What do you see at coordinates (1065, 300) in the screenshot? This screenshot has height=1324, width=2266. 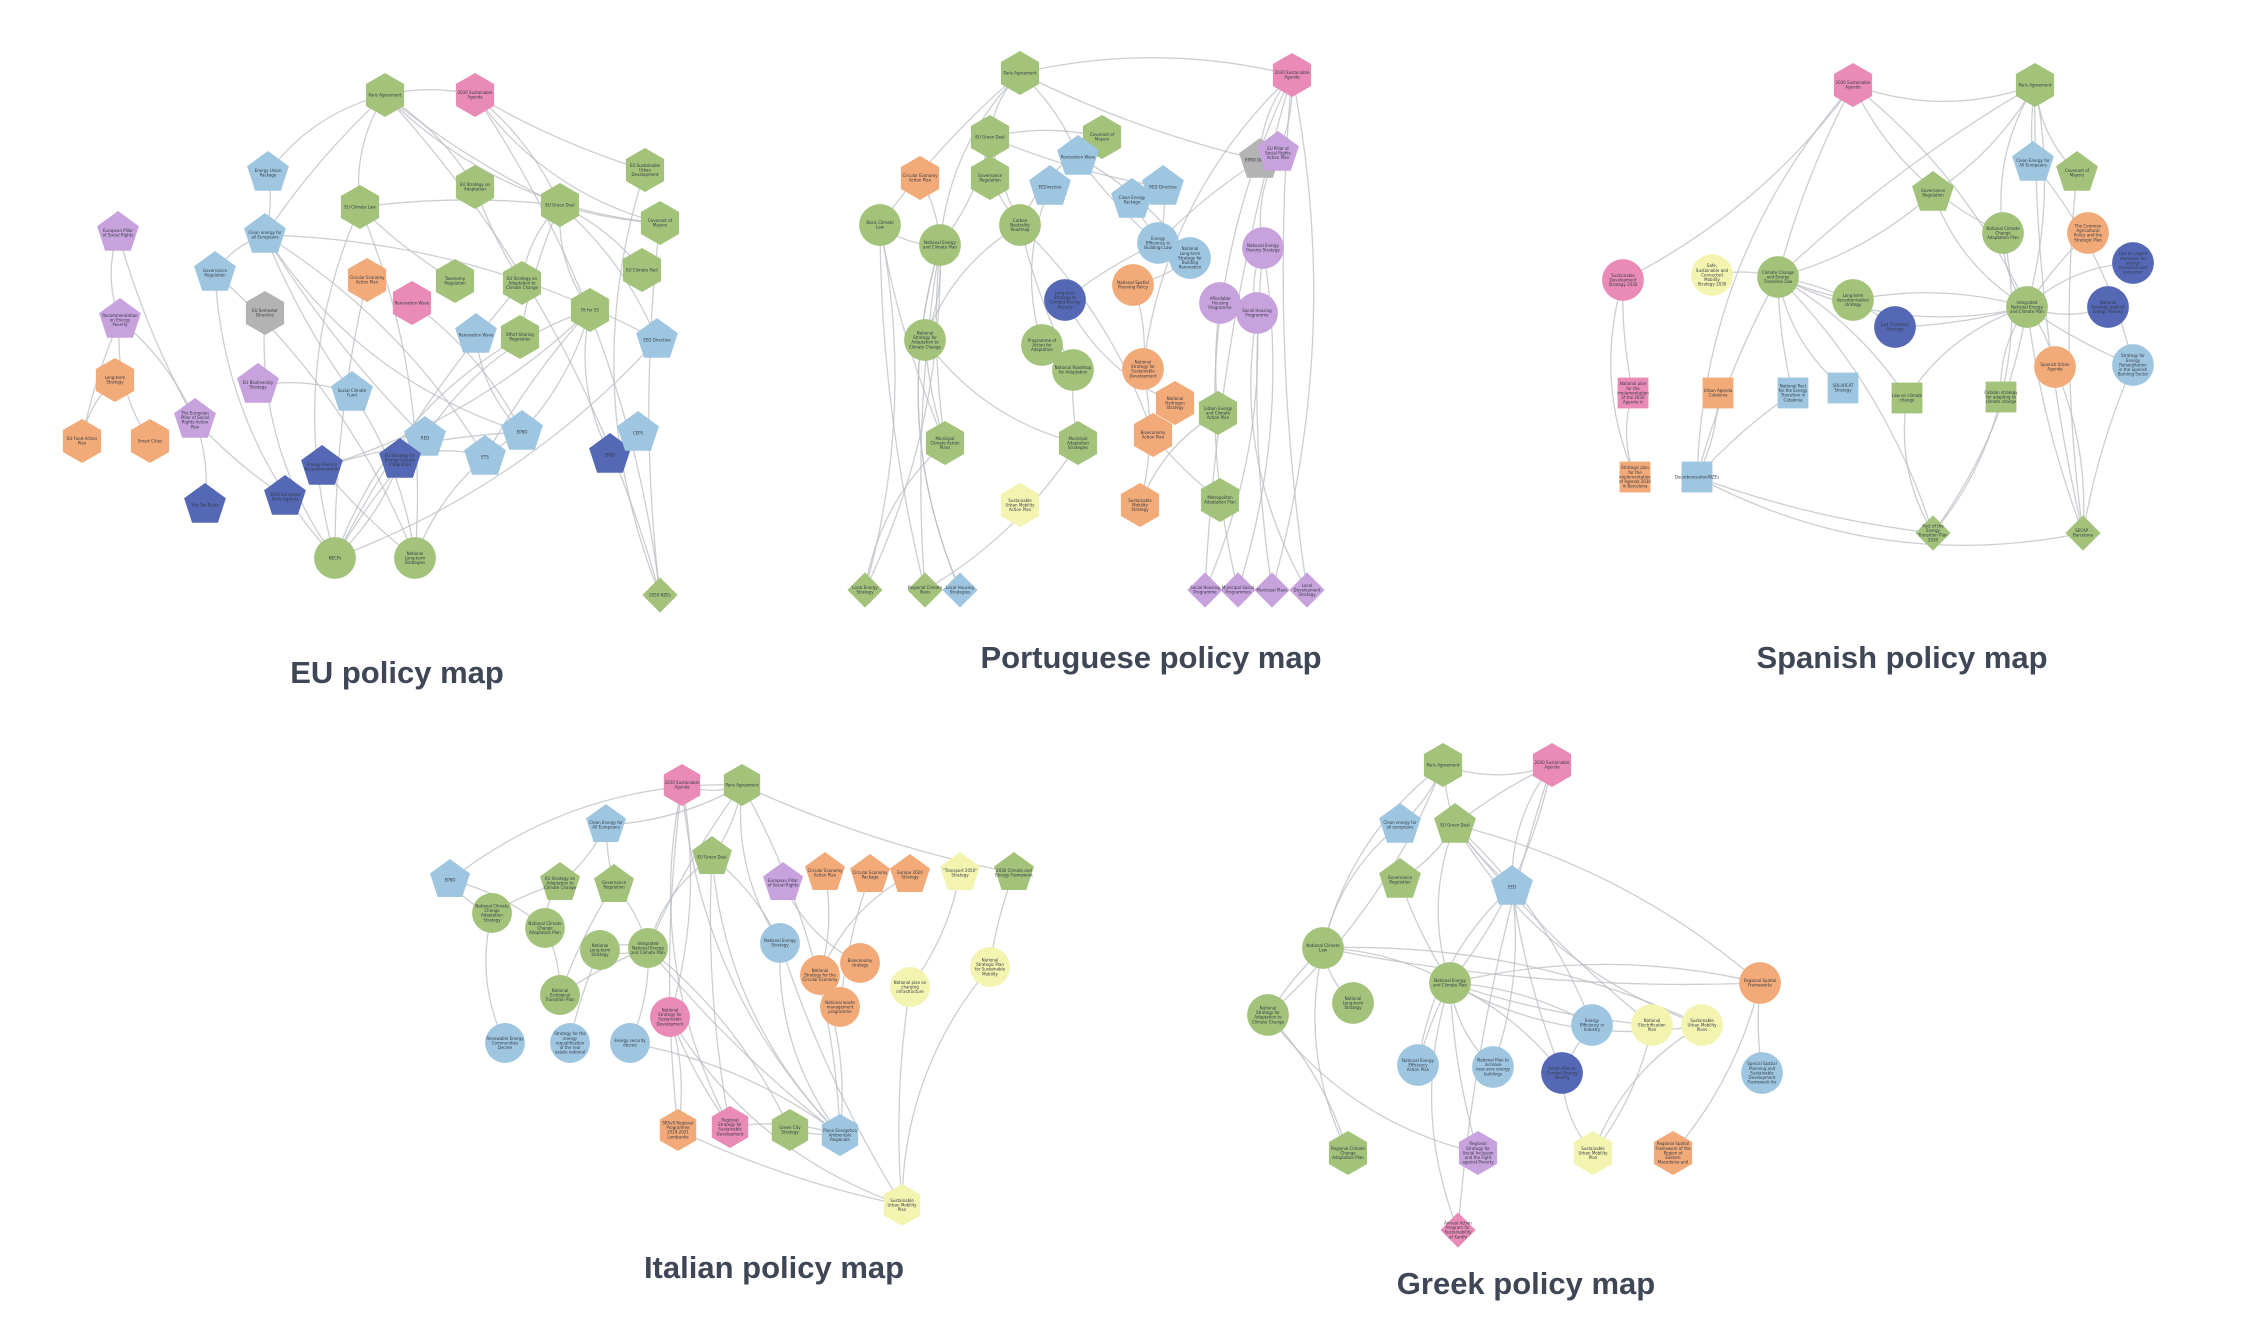 I see `policy-node-long-term-strategy-to-combat-energy-poverty: Long-term Strategy to Combat Energy Poverty` at bounding box center [1065, 300].